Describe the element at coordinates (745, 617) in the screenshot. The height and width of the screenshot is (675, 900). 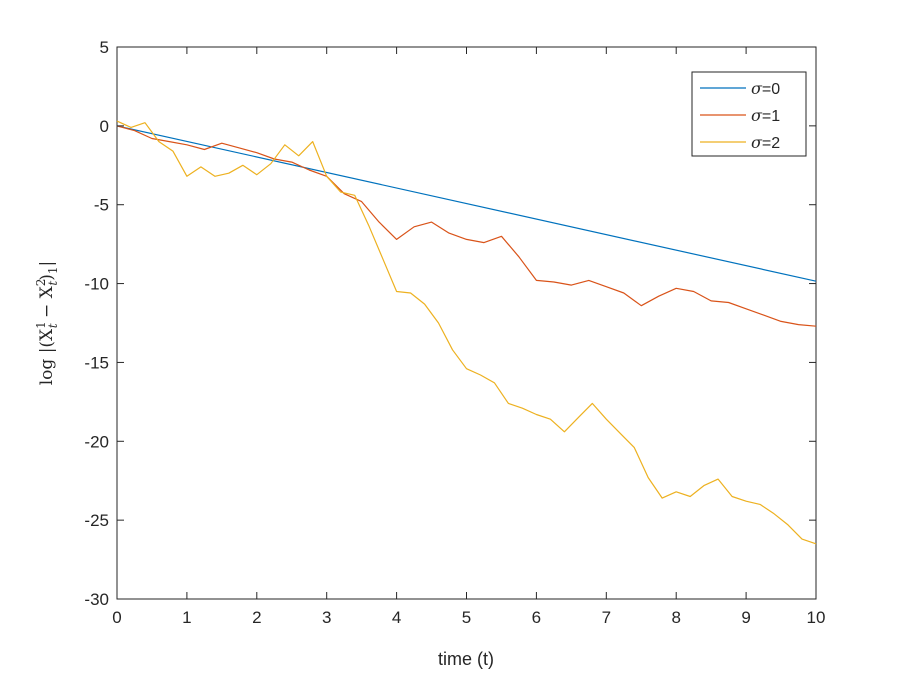
I see `x-tick-label: 9` at that location.